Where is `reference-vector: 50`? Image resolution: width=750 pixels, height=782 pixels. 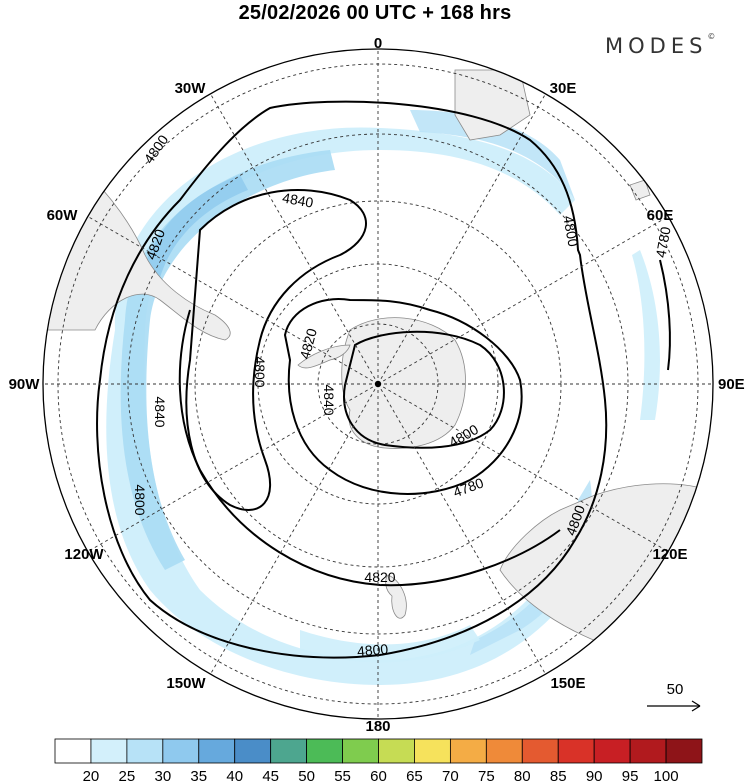 reference-vector: 50 is located at coordinates (674, 696).